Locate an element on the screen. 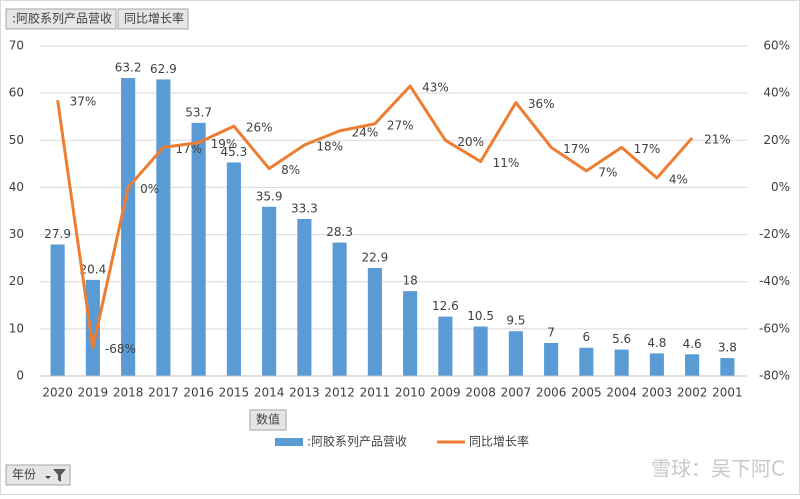  line-value-label: -68% is located at coordinates (120, 349).